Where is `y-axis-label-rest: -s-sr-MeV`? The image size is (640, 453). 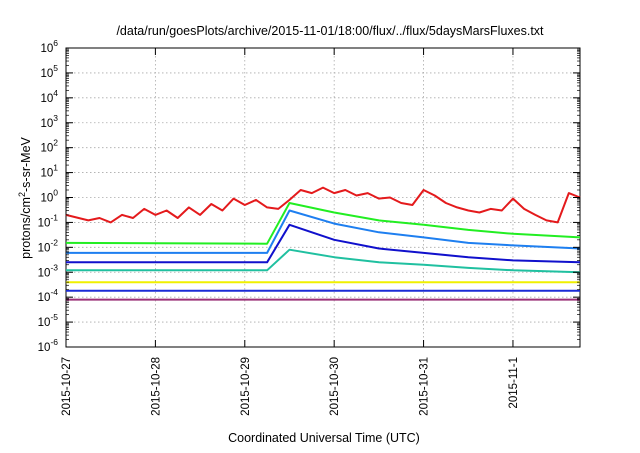
y-axis-label-rest: -s-sr-MeV is located at coordinates (26, 164).